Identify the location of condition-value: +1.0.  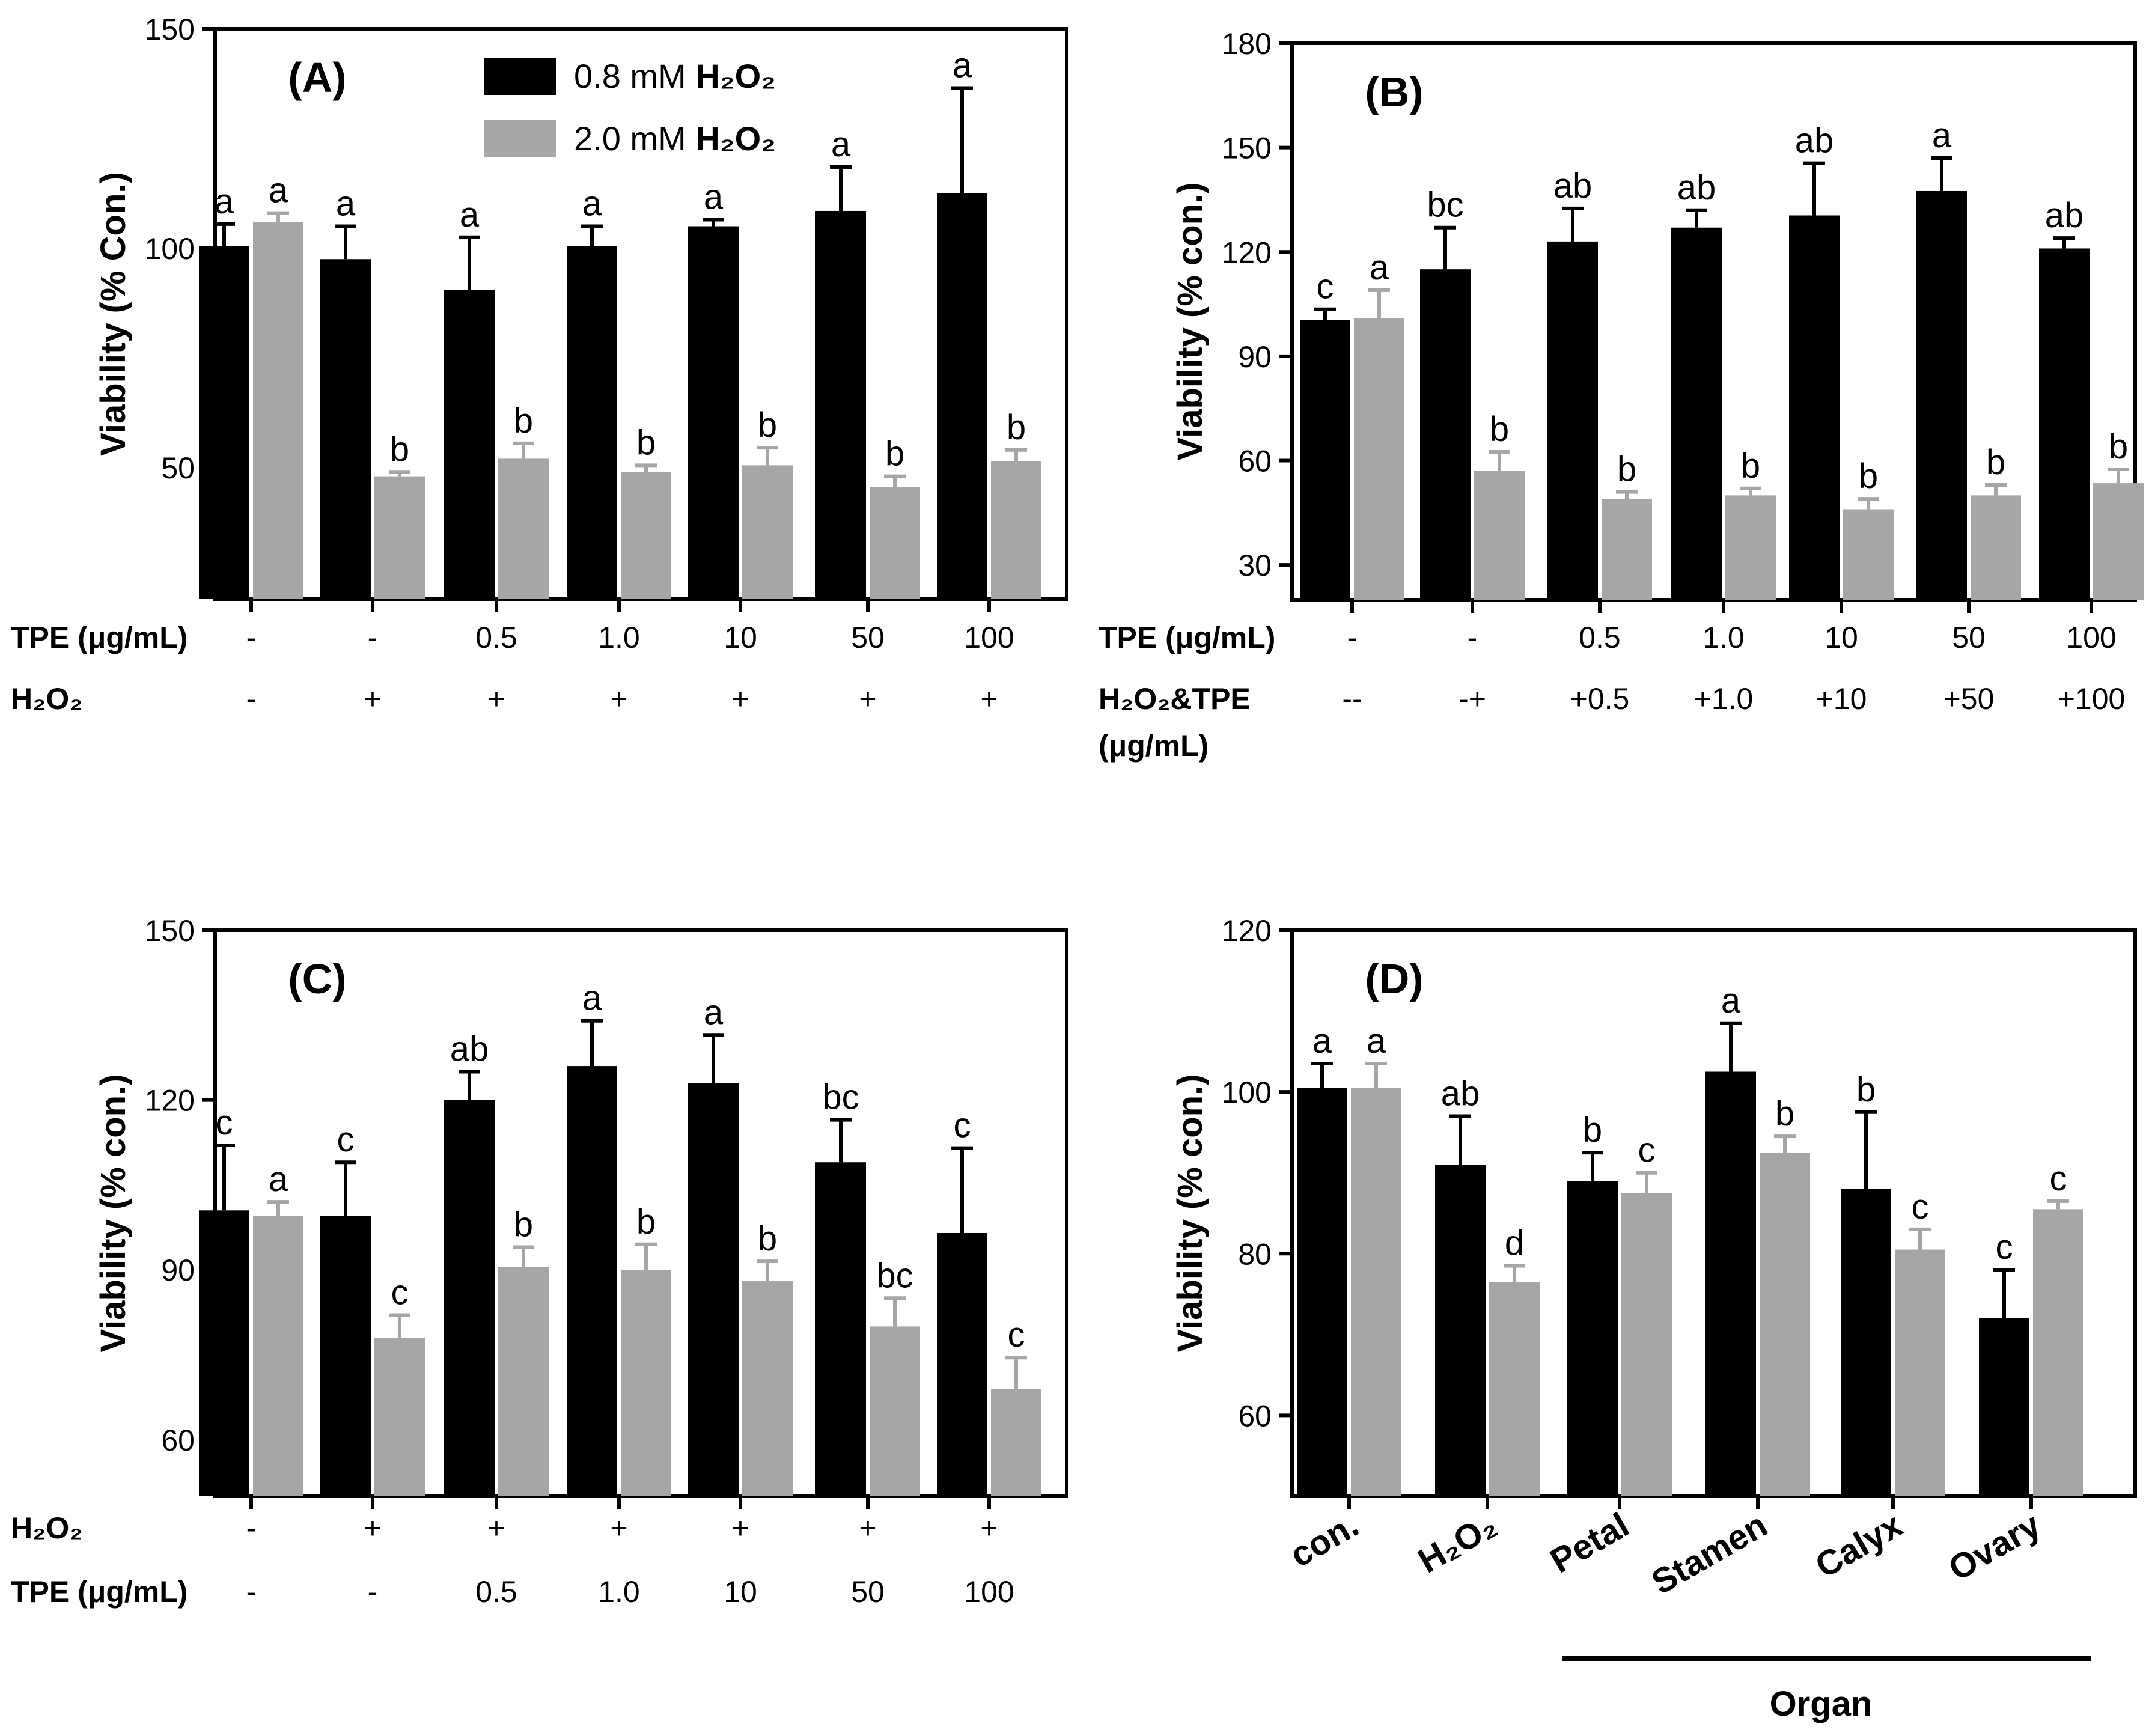
(1724, 699).